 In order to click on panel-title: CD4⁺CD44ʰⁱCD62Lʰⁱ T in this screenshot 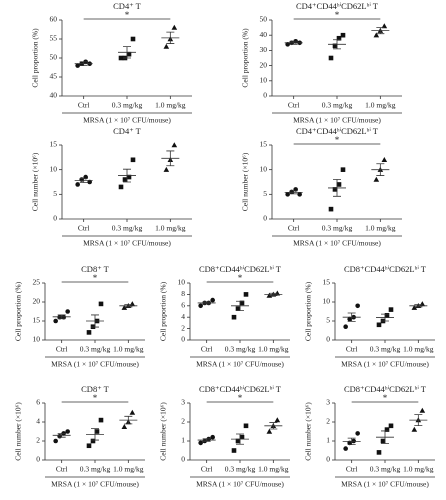, I will do `click(337, 6)`.